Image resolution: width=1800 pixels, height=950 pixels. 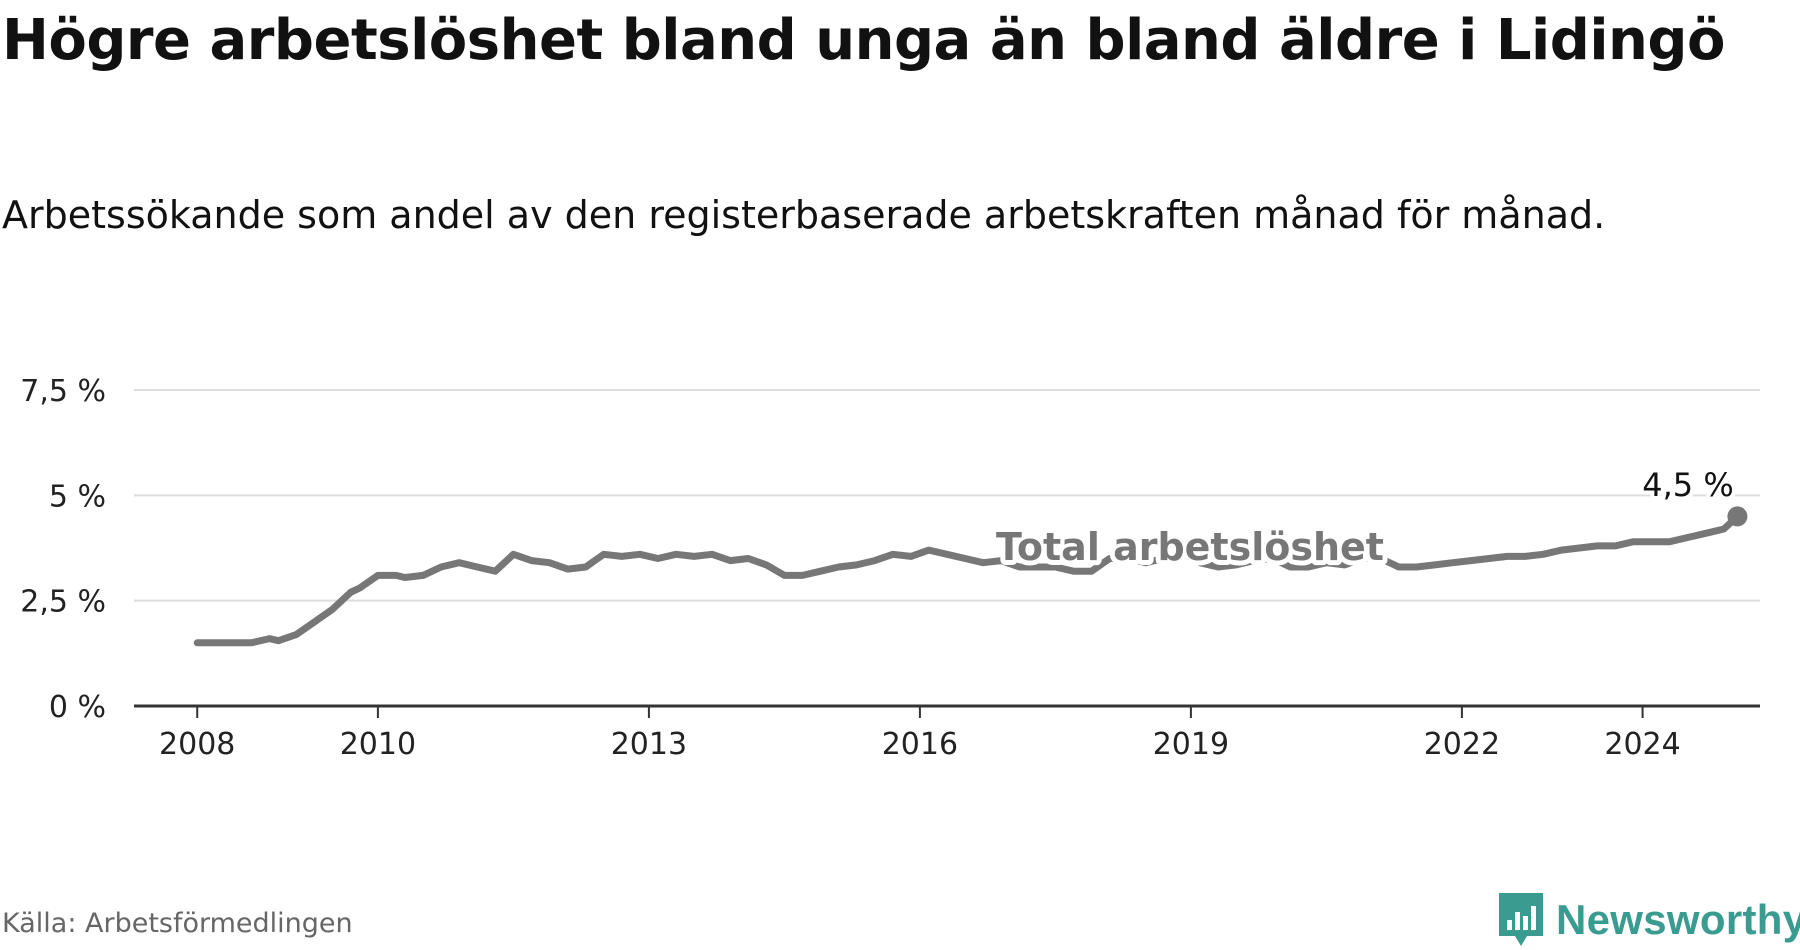 What do you see at coordinates (77, 707) in the screenshot?
I see `y-tick-label-0: 0 %` at bounding box center [77, 707].